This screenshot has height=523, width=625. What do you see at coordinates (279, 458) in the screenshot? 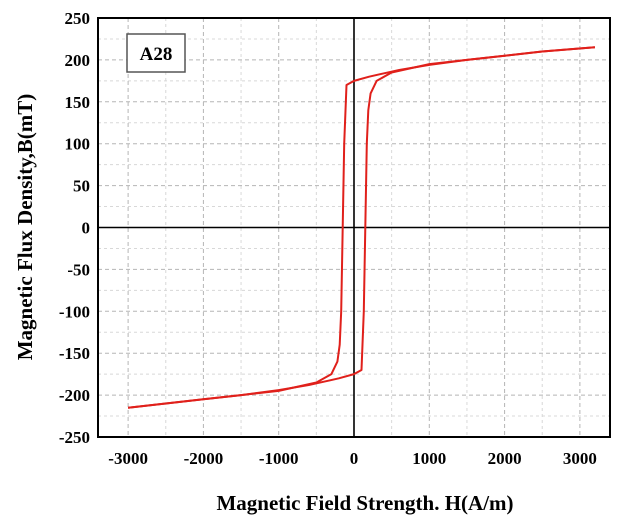
I see `x-tick-label: -1000` at bounding box center [279, 458].